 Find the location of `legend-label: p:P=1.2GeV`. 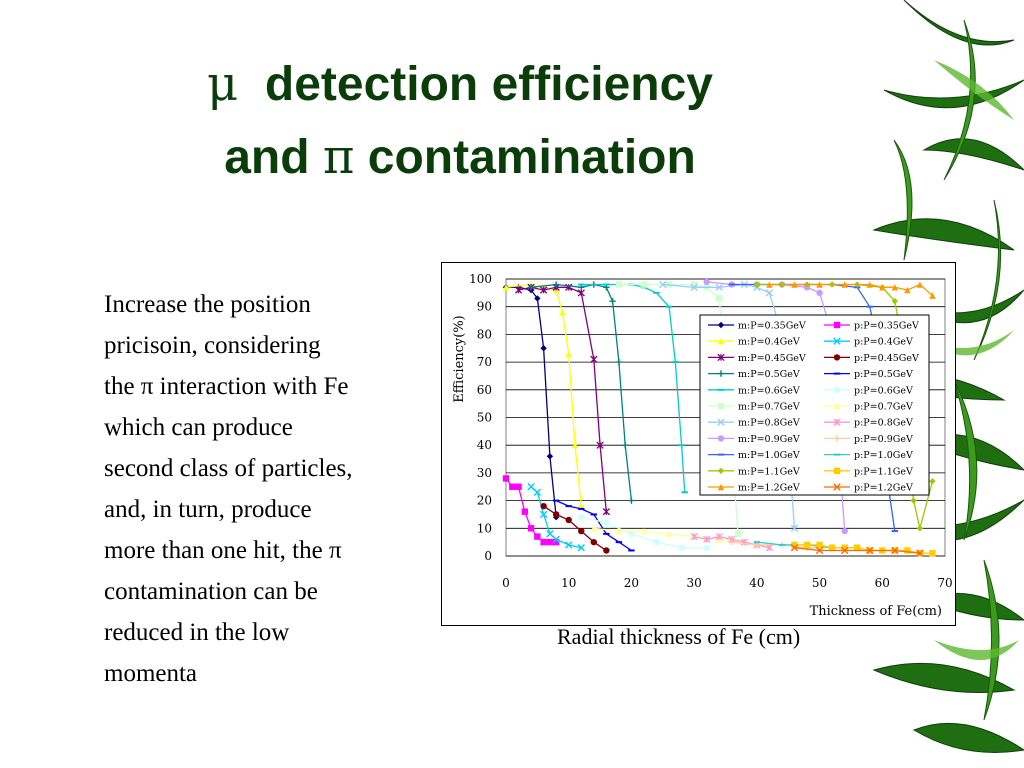

legend-label: p:P=1.2GeV is located at coordinates (883, 488).